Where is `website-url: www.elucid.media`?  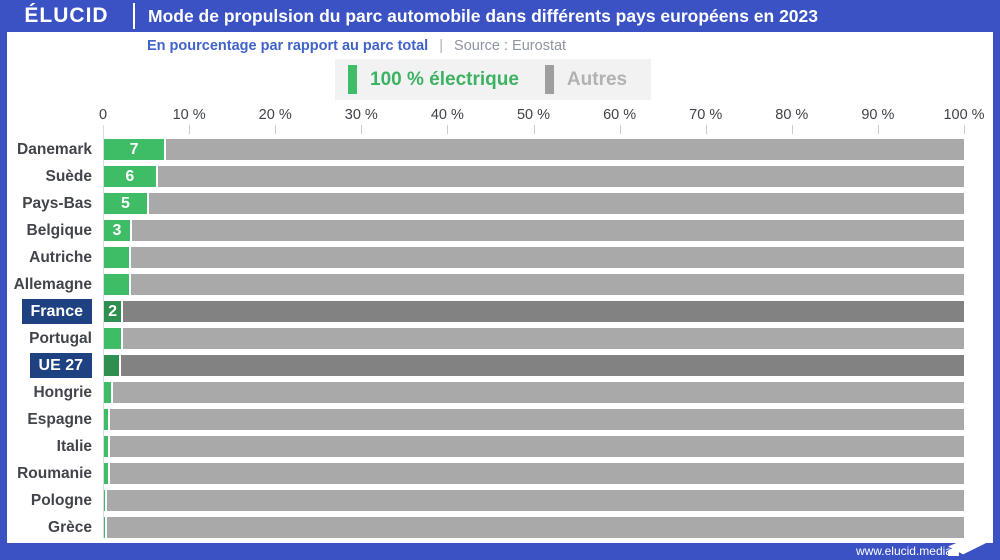
website-url: www.elucid.media is located at coordinates (903, 551).